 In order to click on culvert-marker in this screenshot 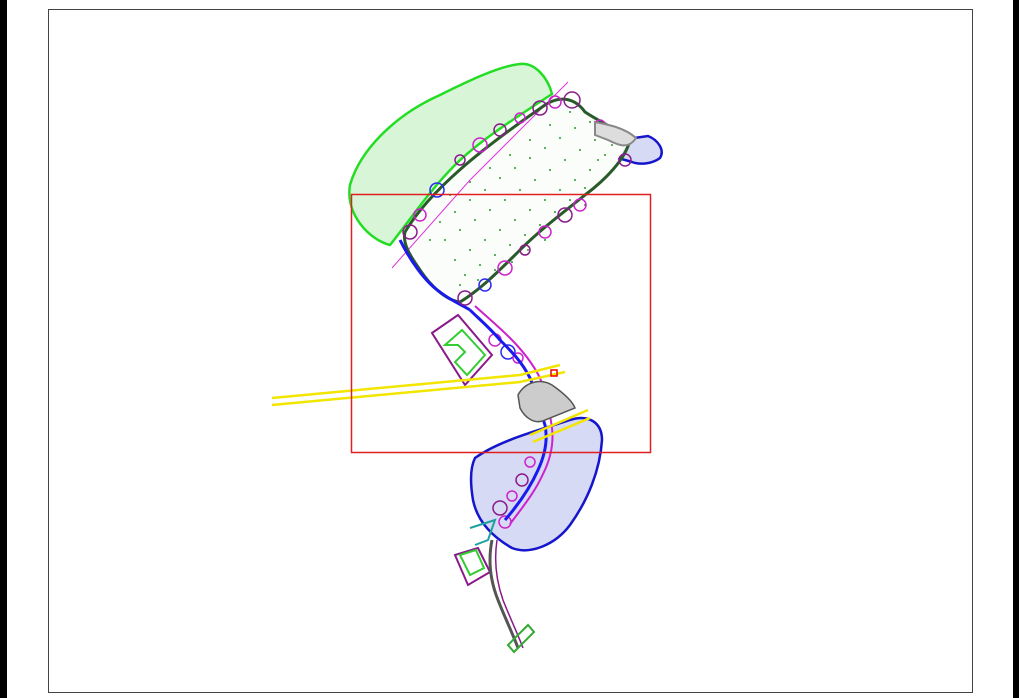, I will do `click(554, 373)`.